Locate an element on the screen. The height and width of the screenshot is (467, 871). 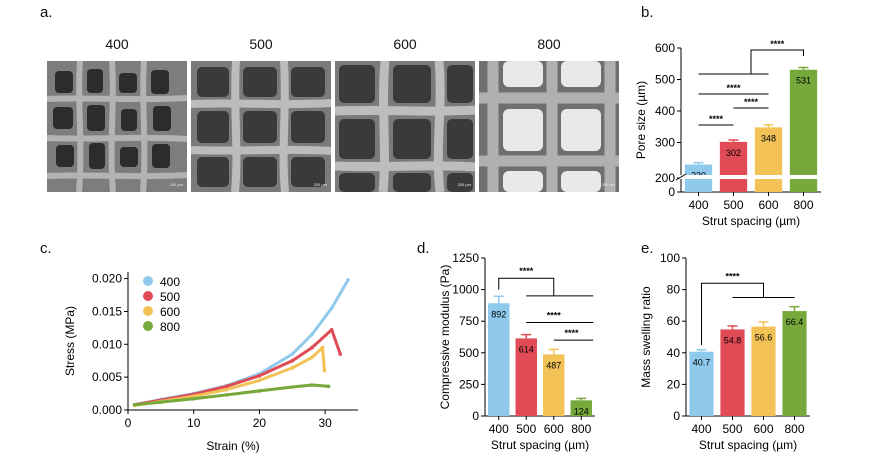
bar-value-label: 66.4 is located at coordinates (795, 322).